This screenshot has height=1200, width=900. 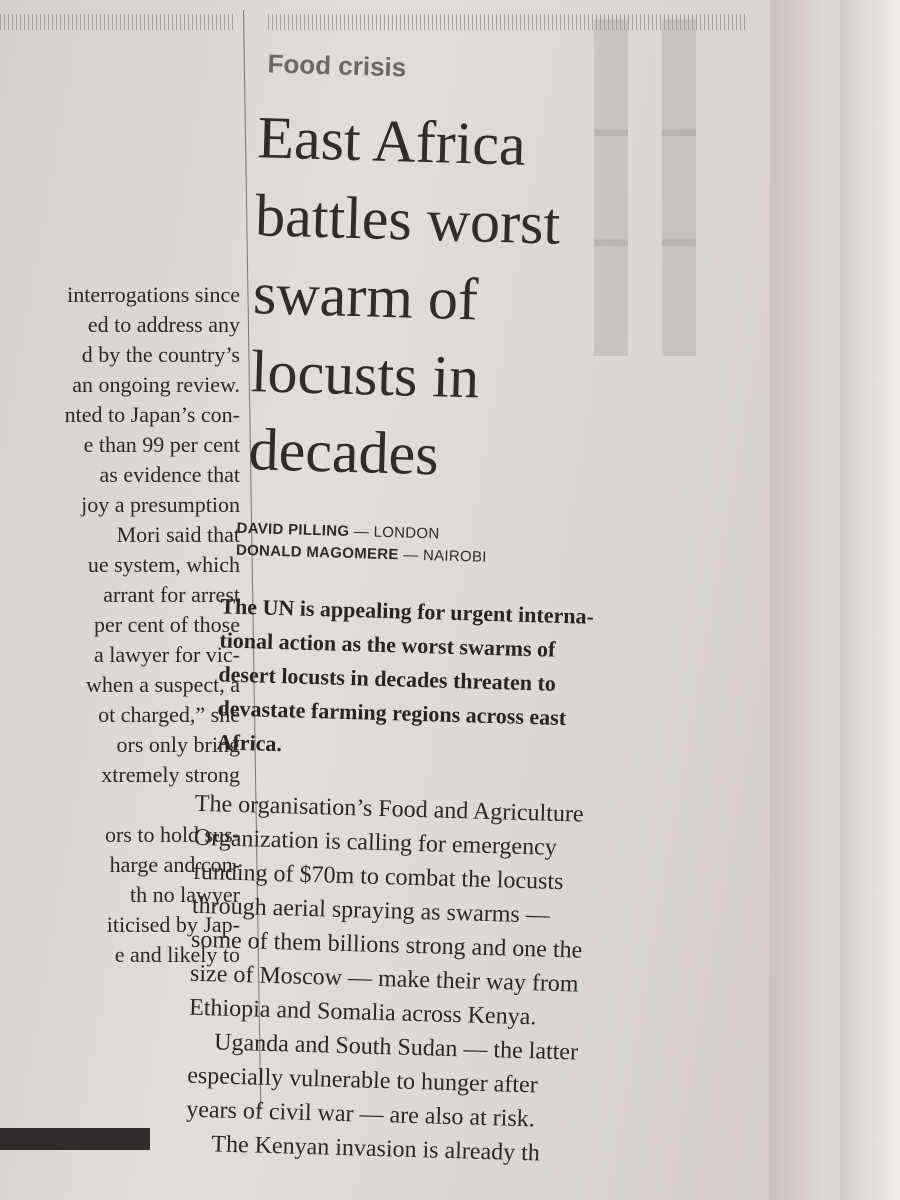 What do you see at coordinates (178, 534) in the screenshot?
I see `text-line: Mori said that` at bounding box center [178, 534].